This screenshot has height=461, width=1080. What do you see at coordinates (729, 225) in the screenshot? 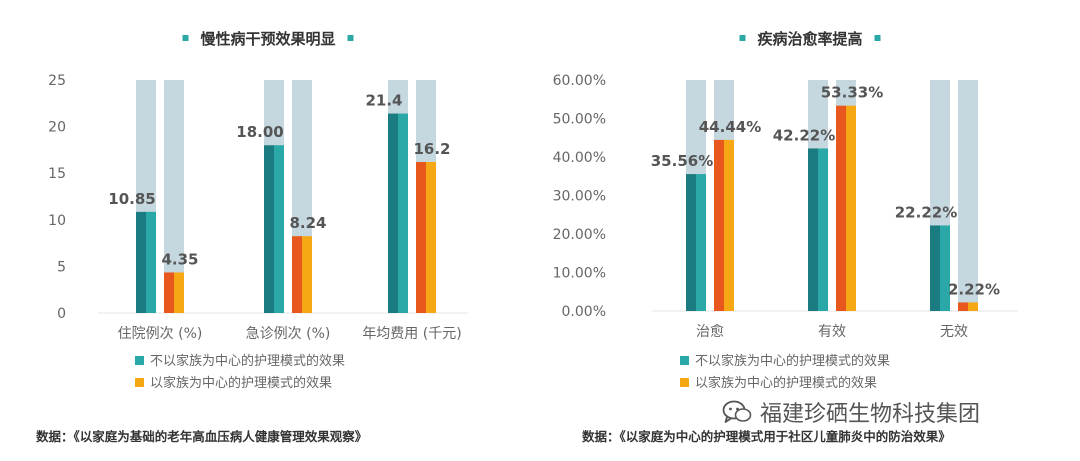
I see `chart-1-bar-0-1-shade` at bounding box center [729, 225].